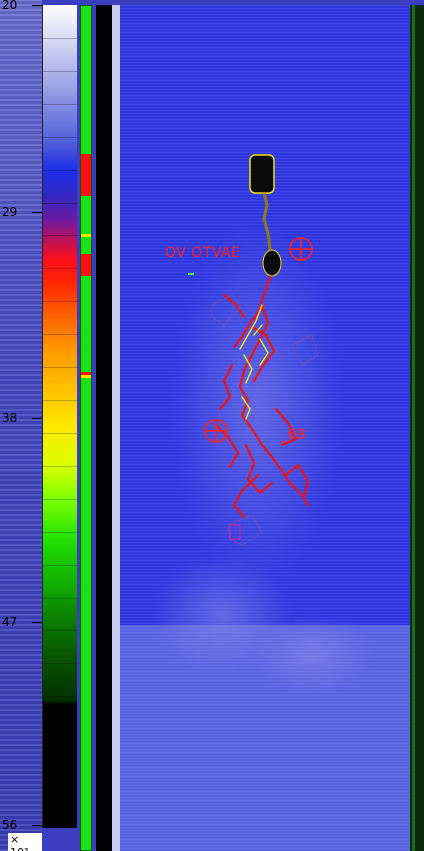 Image resolution: width=424 pixels, height=851 pixels. What do you see at coordinates (255, 431) in the screenshot?
I see `depth-marker: _68` at bounding box center [255, 431].